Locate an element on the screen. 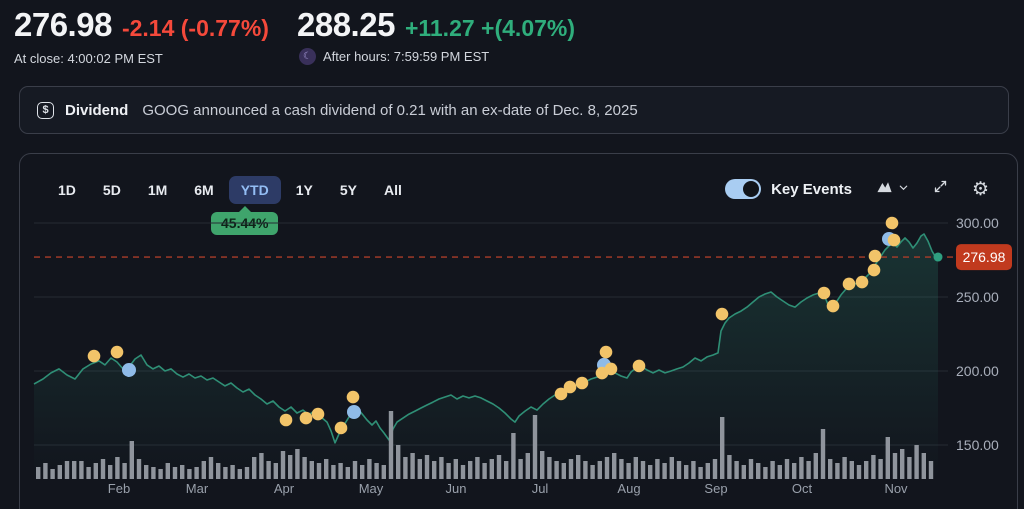 The image size is (1024, 509). key-events-control: Key Events is located at coordinates (788, 189).